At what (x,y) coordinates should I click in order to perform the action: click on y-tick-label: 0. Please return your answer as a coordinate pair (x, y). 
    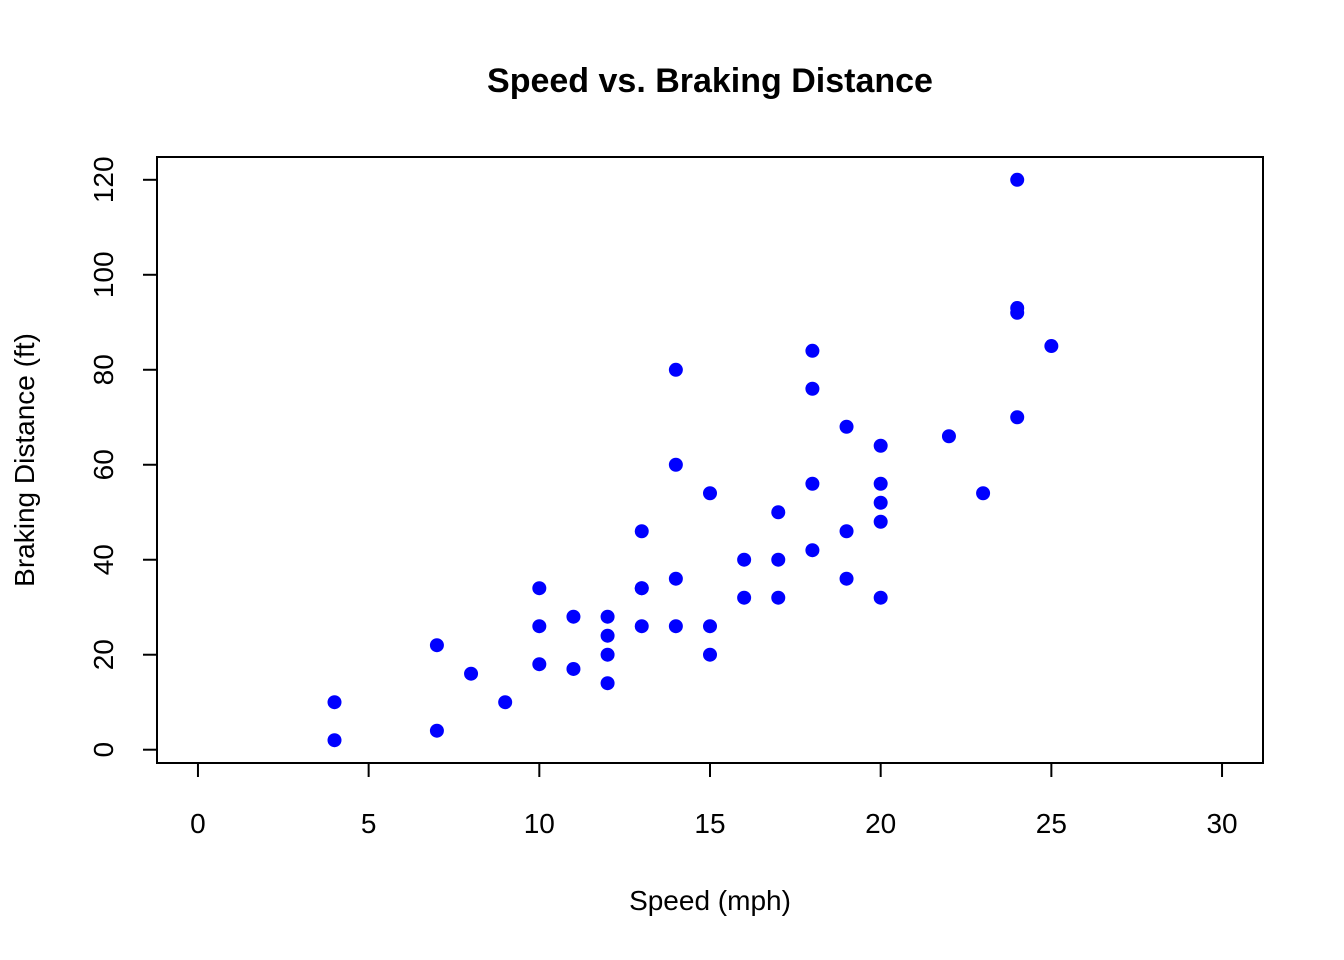
    Looking at the image, I should click on (103, 750).